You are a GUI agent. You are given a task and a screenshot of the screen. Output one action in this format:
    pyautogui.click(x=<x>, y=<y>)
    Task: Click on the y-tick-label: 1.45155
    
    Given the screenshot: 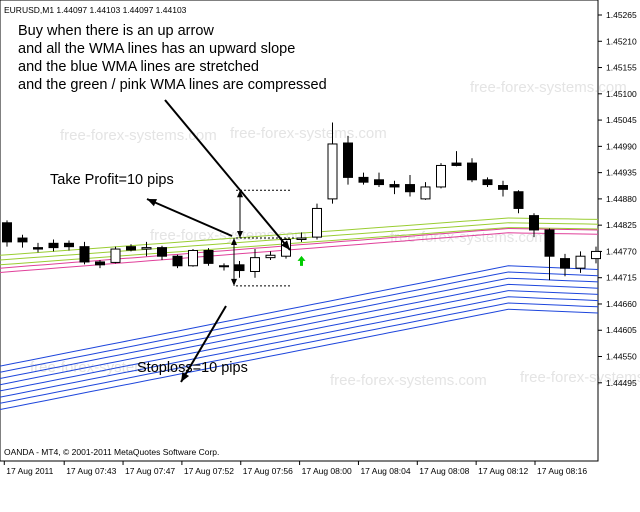 What is the action you would take?
    pyautogui.click(x=621, y=68)
    